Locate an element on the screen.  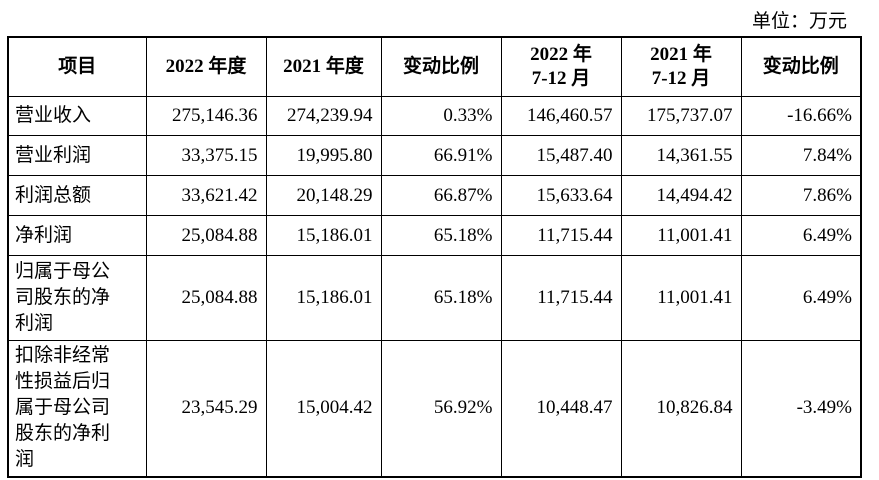
header-line: 2022 年度 is located at coordinates (206, 66).